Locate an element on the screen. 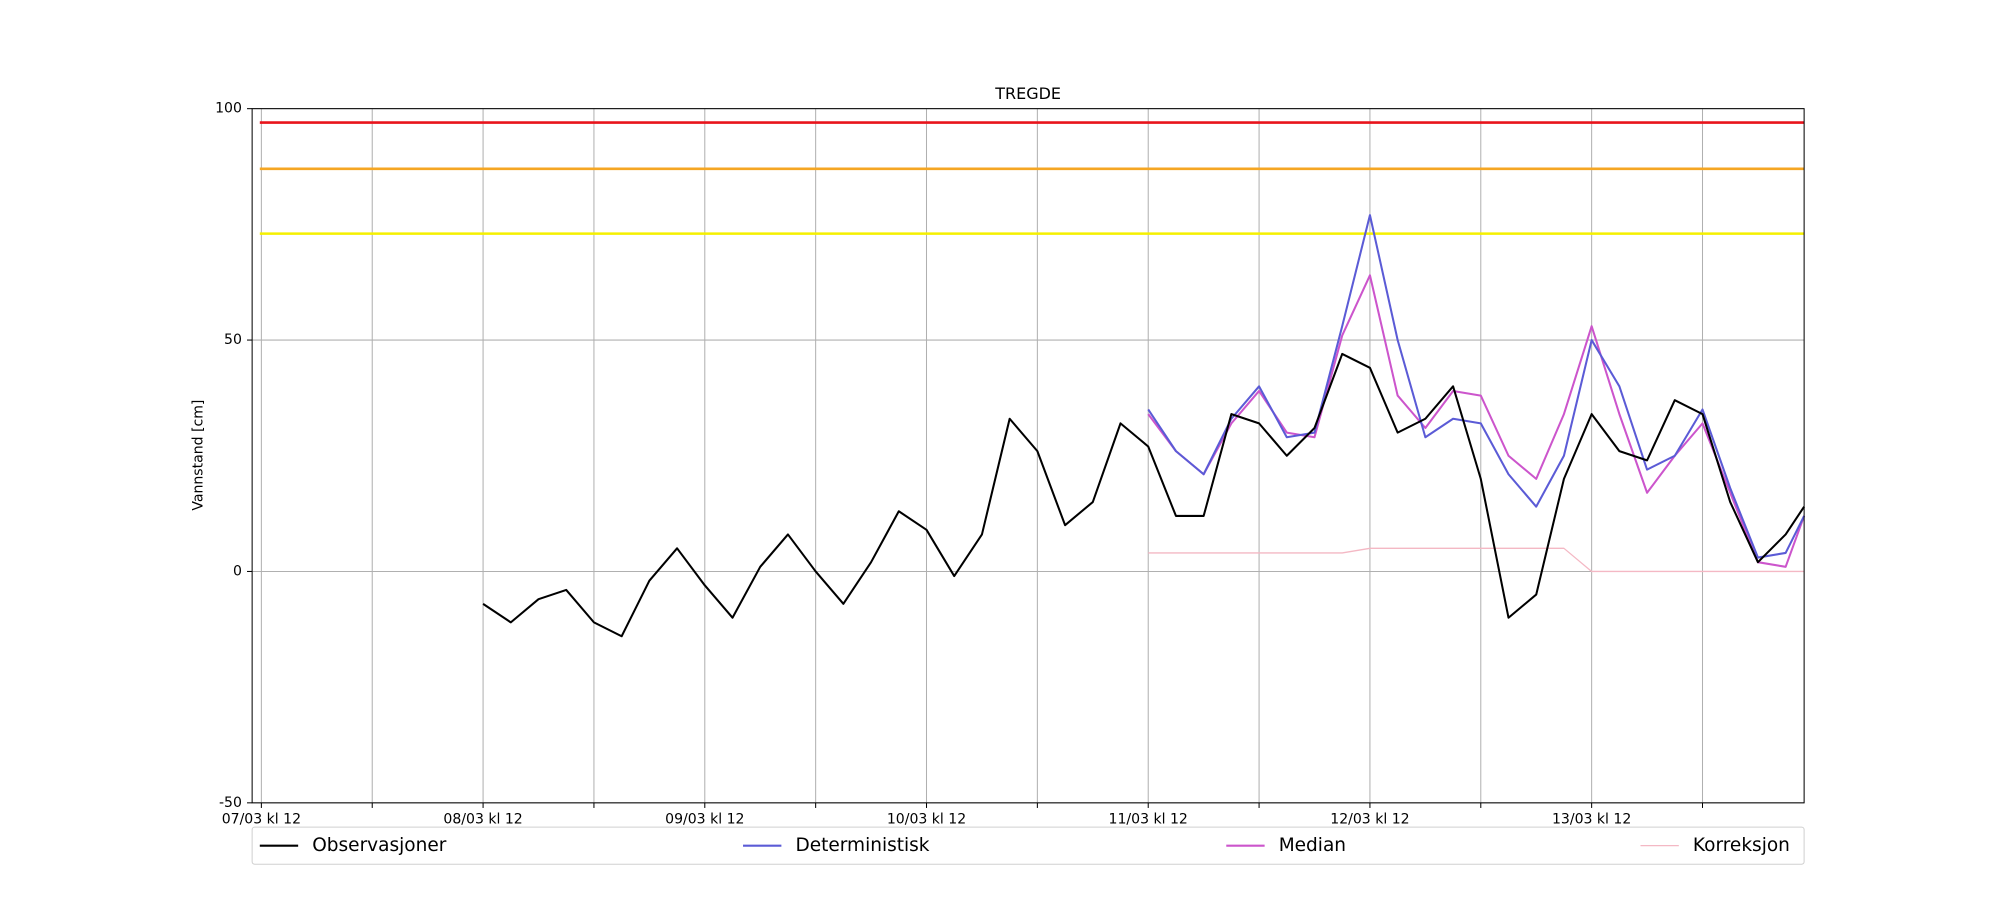  y-tick-label: 50 is located at coordinates (233, 340).